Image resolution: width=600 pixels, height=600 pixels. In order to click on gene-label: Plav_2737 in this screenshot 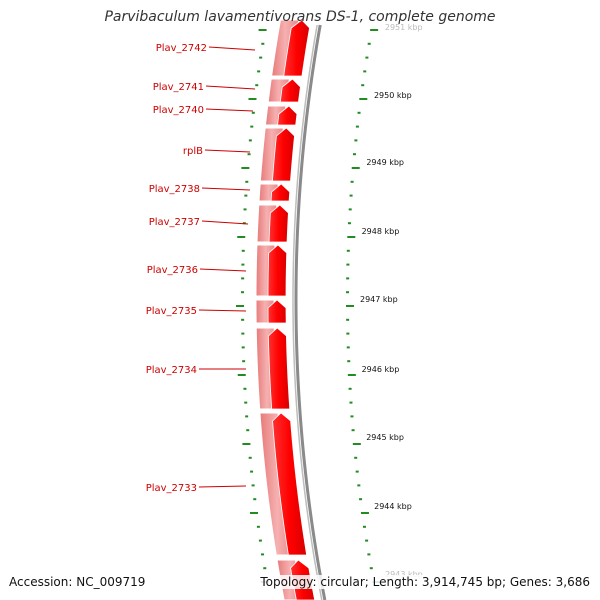, I will do `click(174, 222)`.